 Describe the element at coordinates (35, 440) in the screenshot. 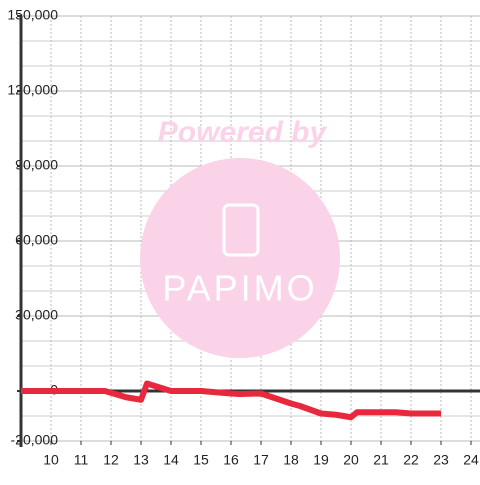

I see `y-tick-label: -20,000` at that location.